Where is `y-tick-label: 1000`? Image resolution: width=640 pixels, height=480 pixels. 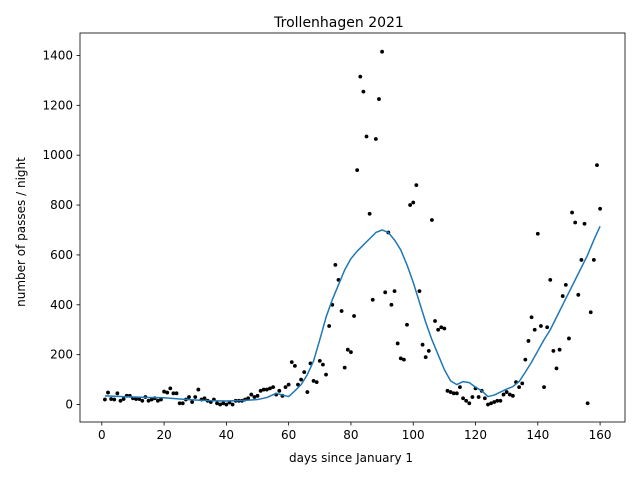 y-tick-label: 1000 is located at coordinates (57, 155).